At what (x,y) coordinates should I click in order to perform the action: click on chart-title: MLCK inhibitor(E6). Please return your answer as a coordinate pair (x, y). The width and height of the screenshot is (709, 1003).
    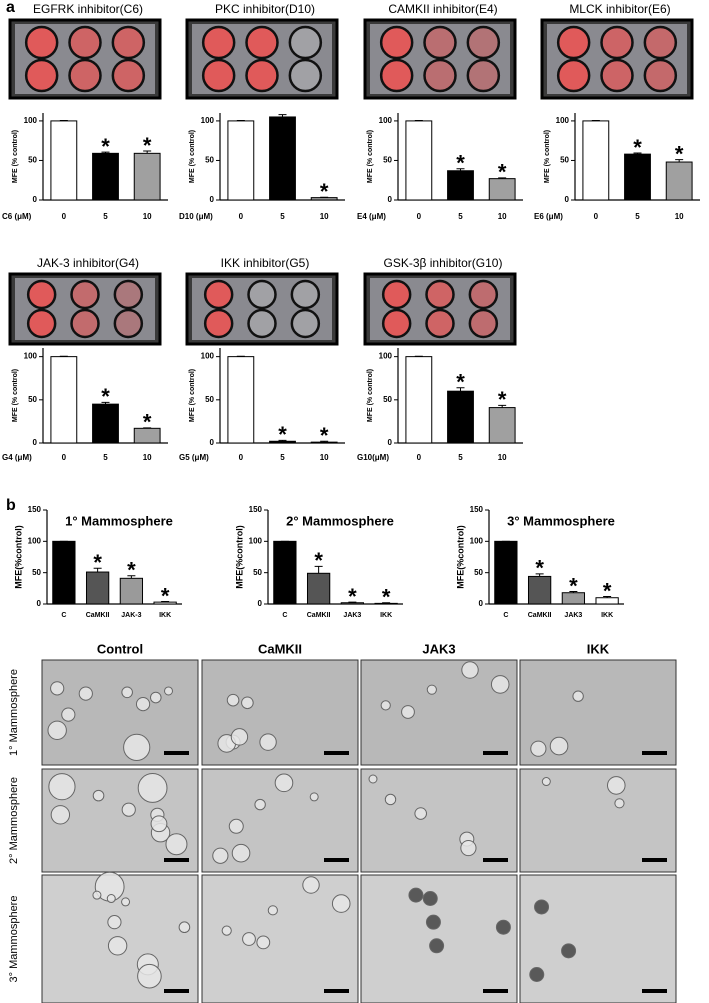
    Looking at the image, I should click on (619, 9).